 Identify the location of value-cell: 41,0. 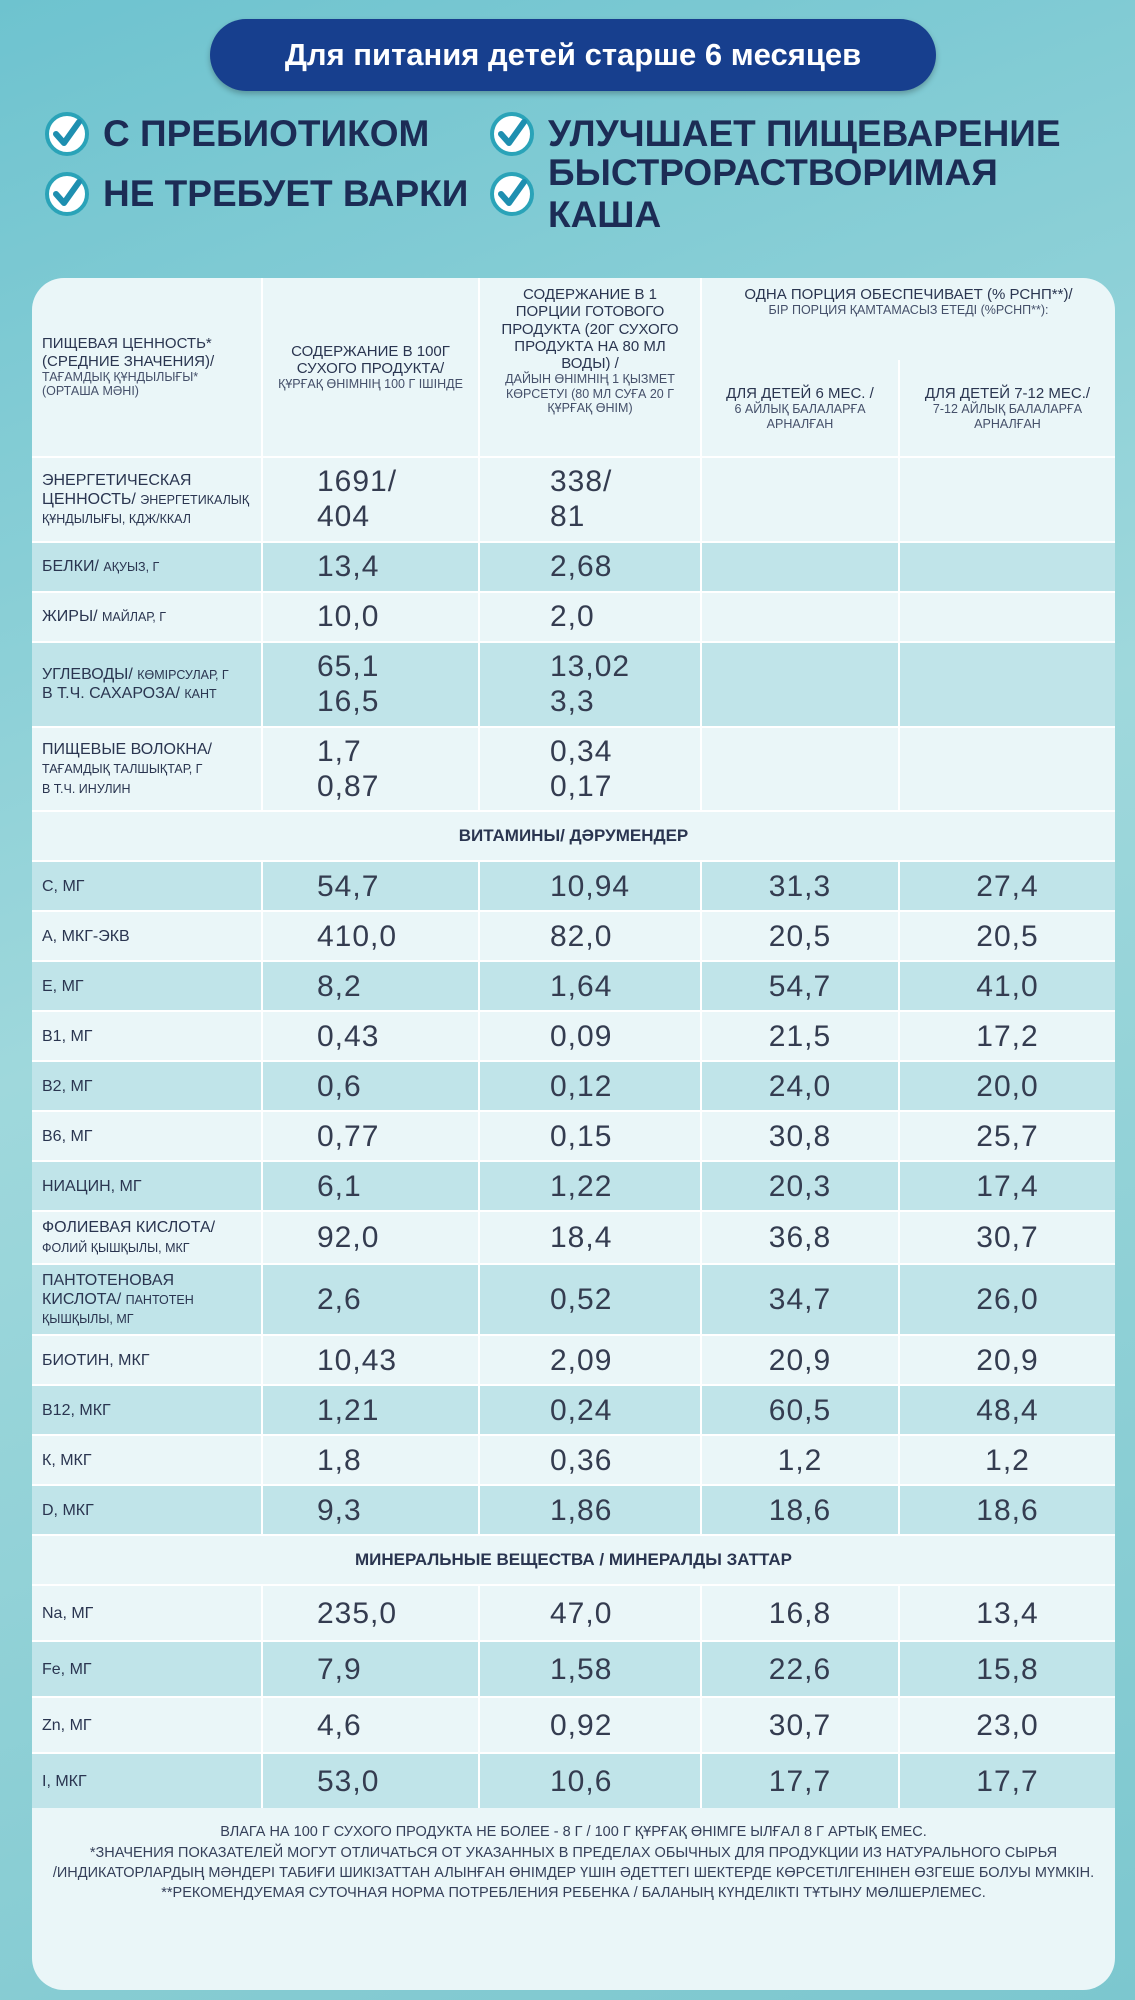
(1006, 986).